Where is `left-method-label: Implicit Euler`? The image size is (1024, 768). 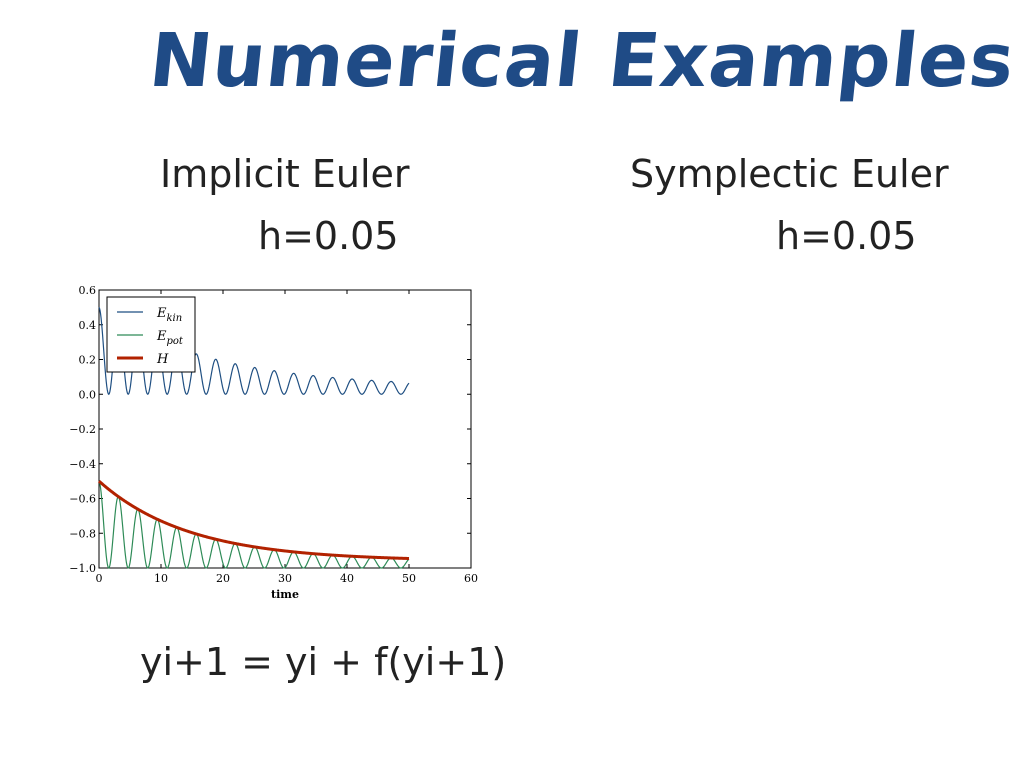 left-method-label: Implicit Euler is located at coordinates (285, 174).